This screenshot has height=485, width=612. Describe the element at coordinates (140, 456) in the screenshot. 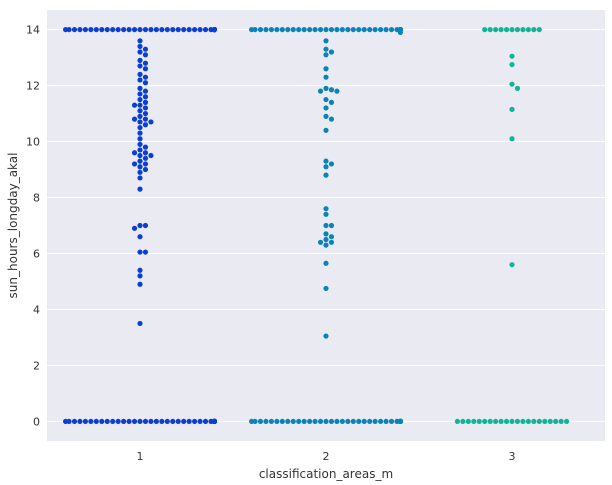

I see `x-tick-label: 1` at that location.